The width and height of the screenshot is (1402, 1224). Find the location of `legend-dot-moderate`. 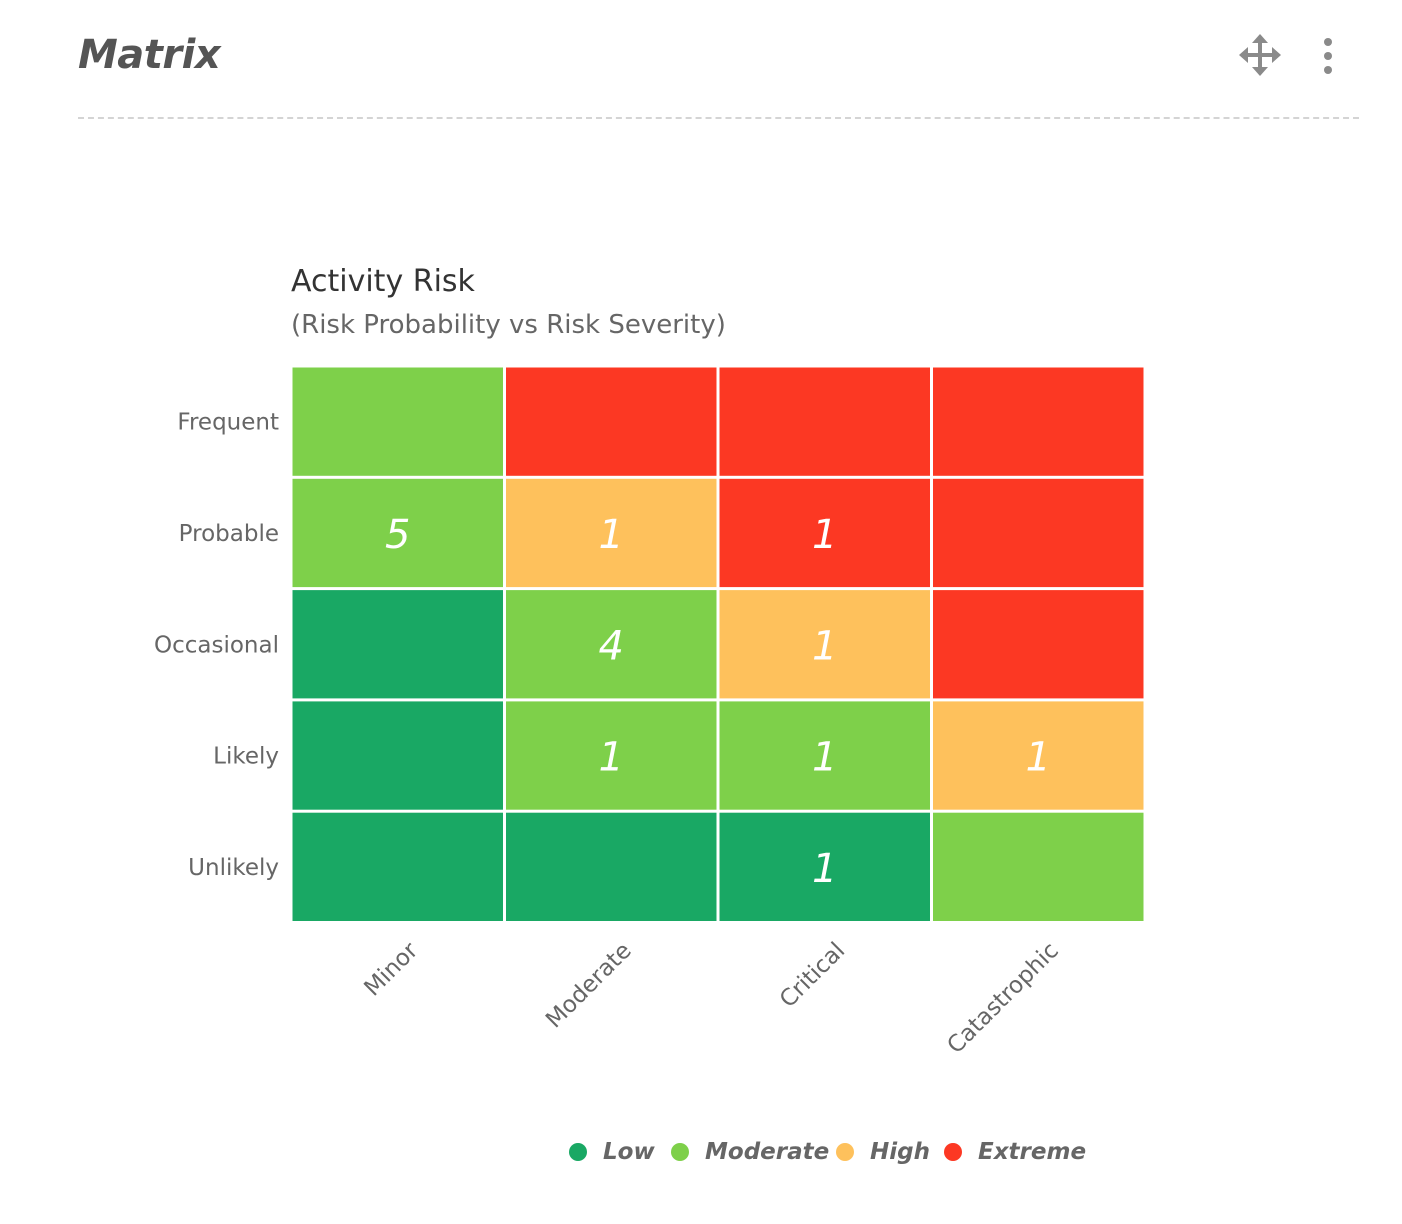

legend-dot-moderate is located at coordinates (680, 1152).